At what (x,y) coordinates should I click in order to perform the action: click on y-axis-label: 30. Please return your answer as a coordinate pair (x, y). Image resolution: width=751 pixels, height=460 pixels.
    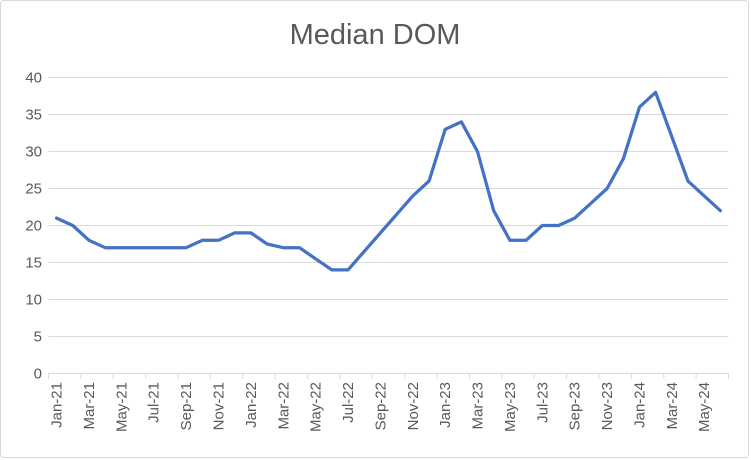
    Looking at the image, I should click on (33, 152).